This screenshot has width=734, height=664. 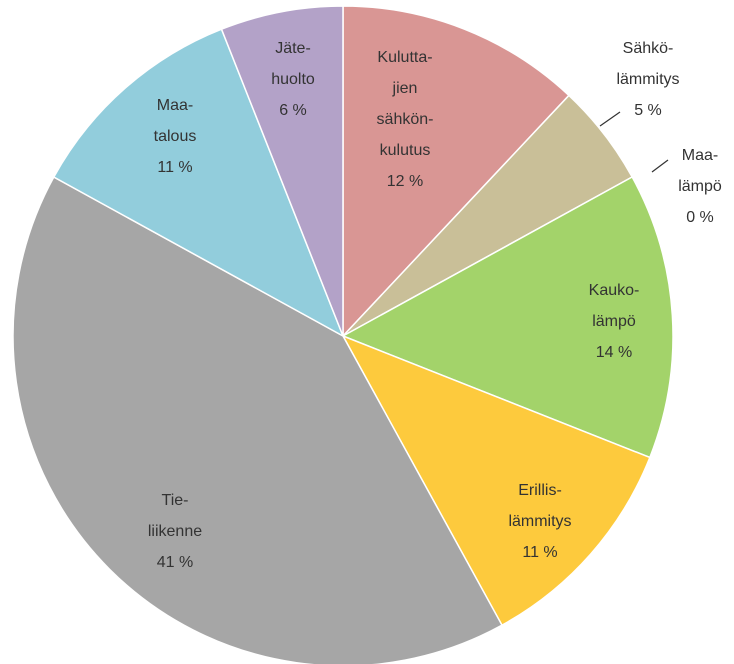 I want to click on slice-label: Maa- lämpö 0 %, so click(x=700, y=186).